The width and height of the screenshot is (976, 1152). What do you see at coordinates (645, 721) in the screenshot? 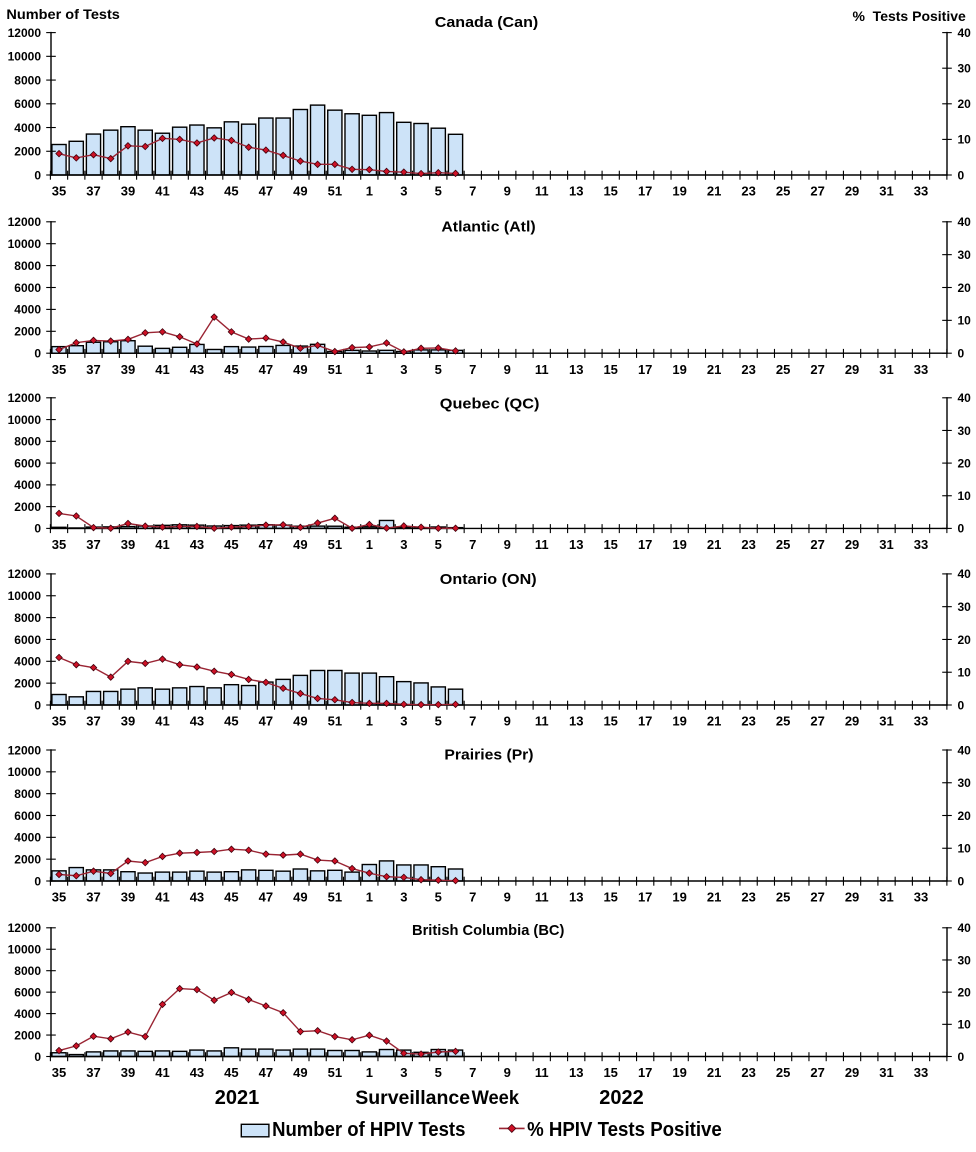
I see `svg-text: 17` at bounding box center [645, 721].